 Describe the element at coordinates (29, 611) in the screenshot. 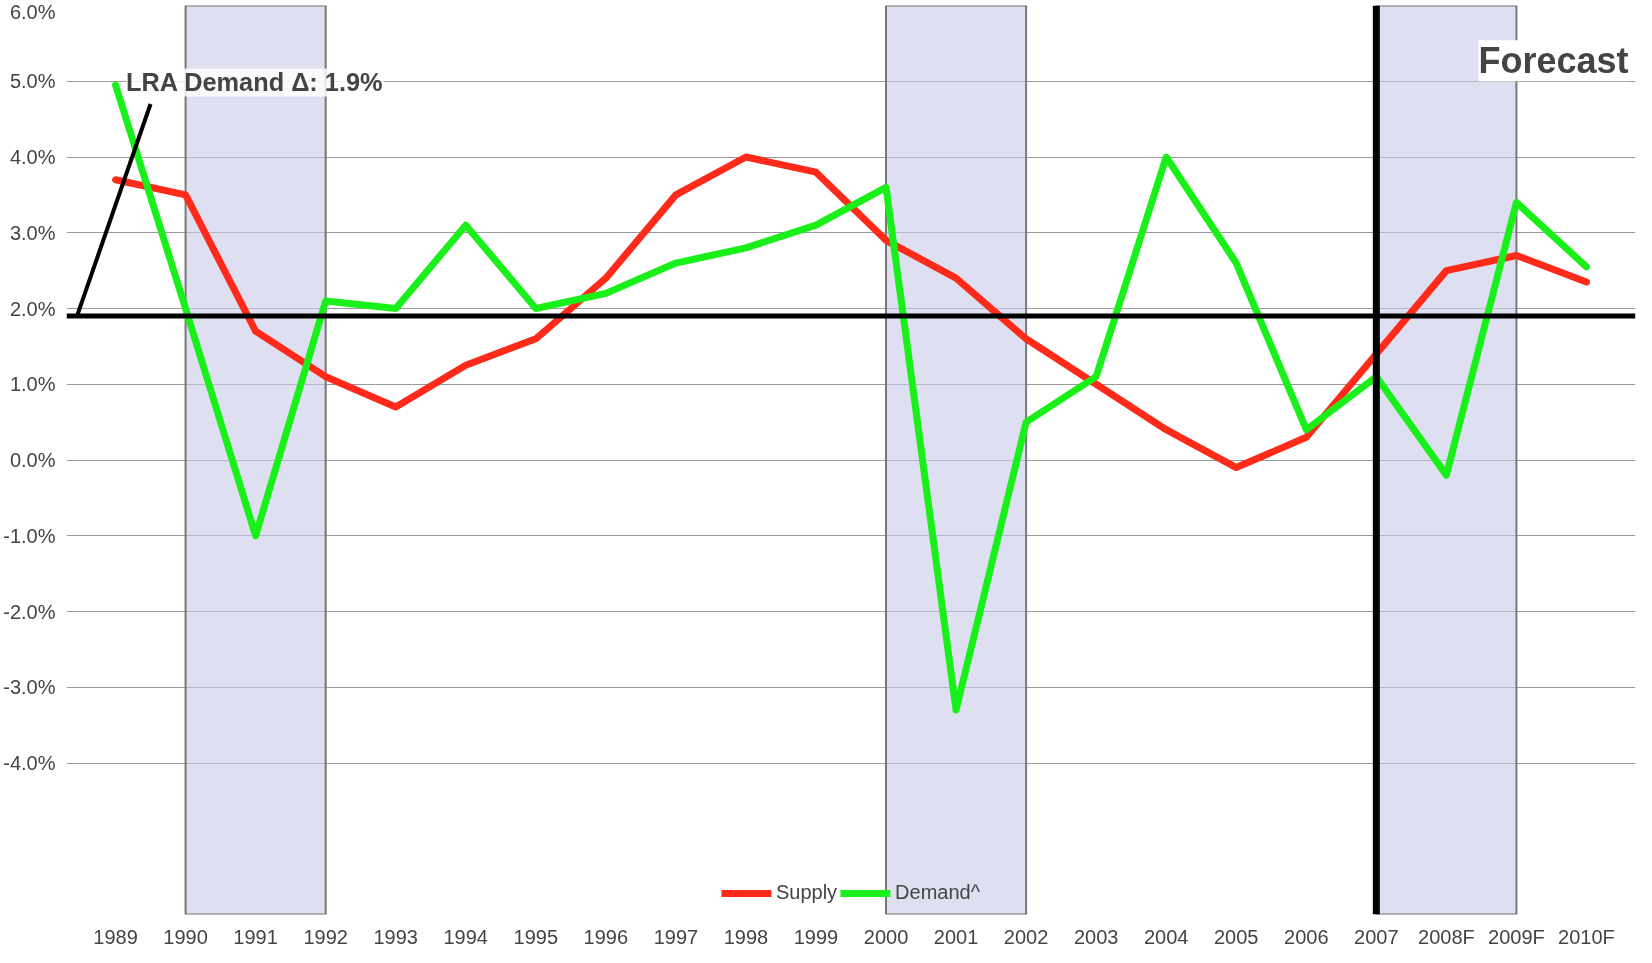

I see `y-tick-label: -2.0%` at that location.